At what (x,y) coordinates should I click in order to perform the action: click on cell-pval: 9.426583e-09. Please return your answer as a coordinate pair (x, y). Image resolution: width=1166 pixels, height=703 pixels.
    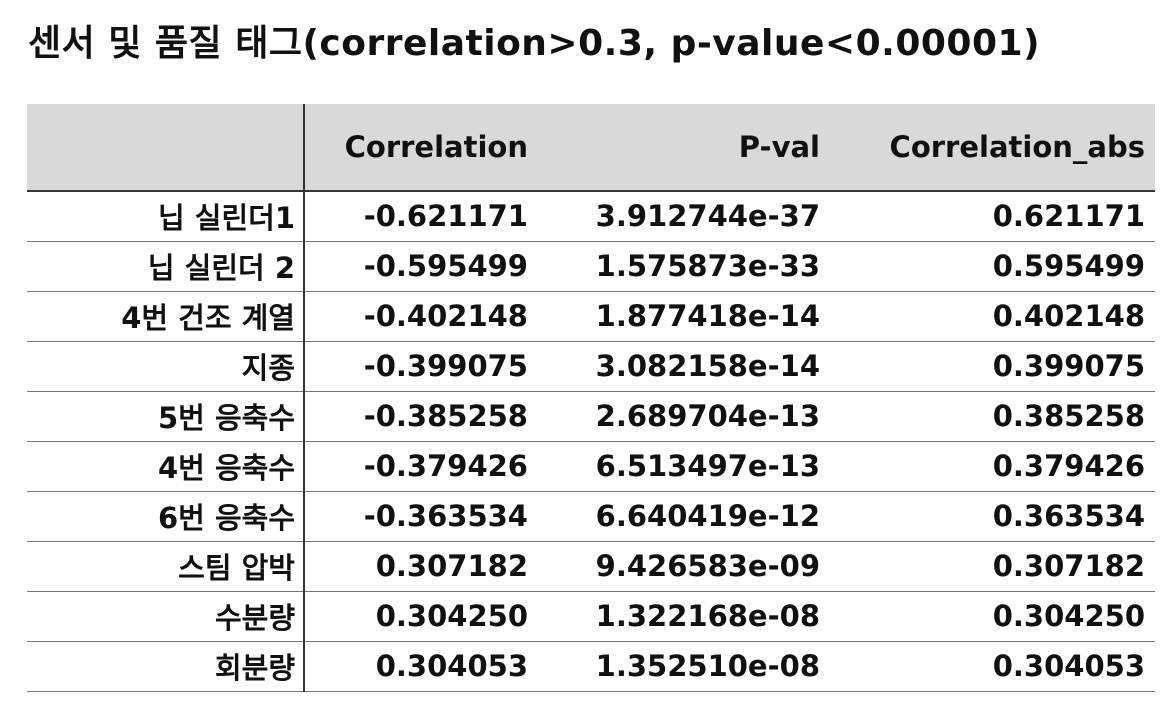
    Looking at the image, I should click on (684, 566).